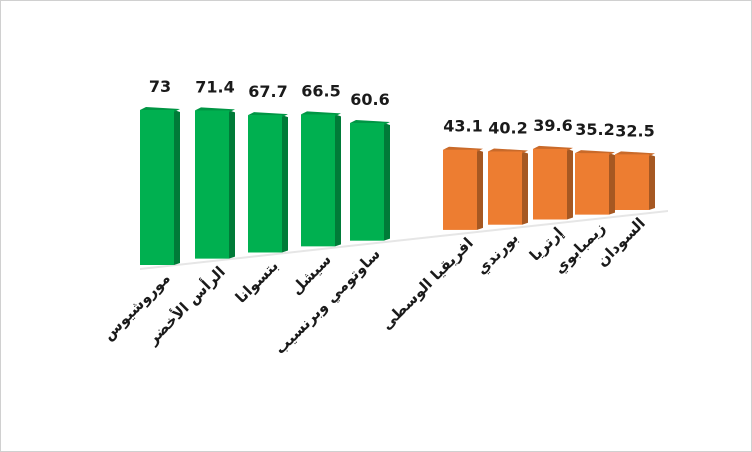 This screenshot has width=752, height=452. What do you see at coordinates (369, 99) in the screenshot?
I see `data-label: 60.6` at bounding box center [369, 99].